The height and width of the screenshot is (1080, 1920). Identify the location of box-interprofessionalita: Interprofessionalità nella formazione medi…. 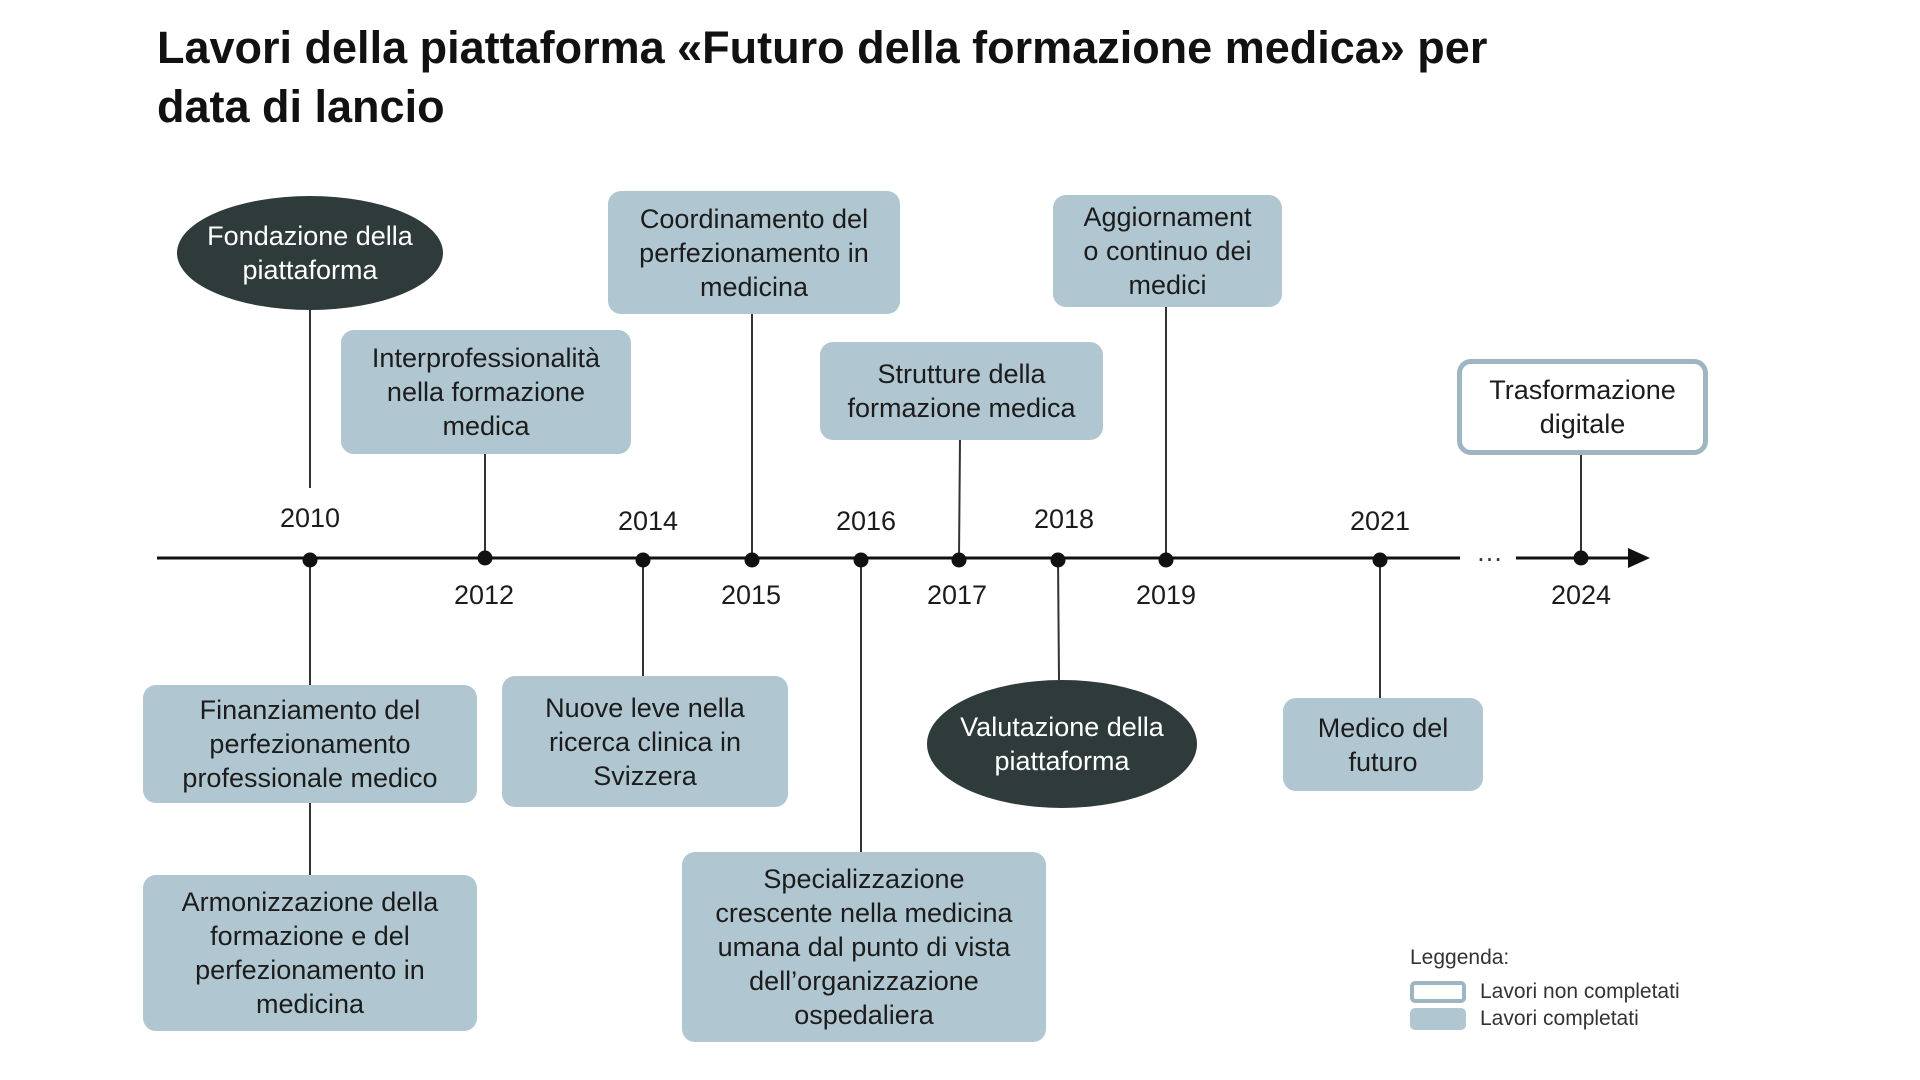
(486, 392).